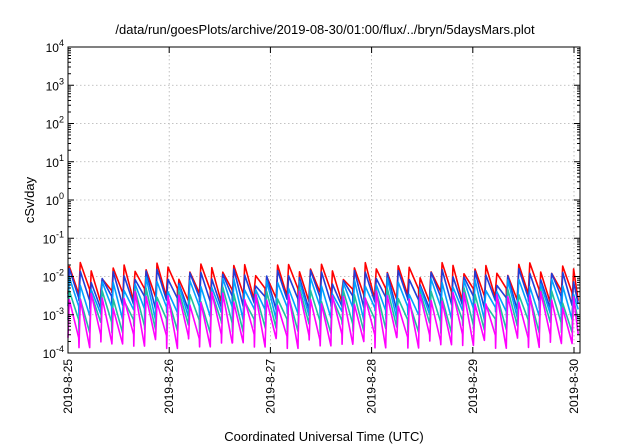 The image size is (640, 448). Describe the element at coordinates (55, 84) in the screenshot. I see `y-tick-label: 10³` at that location.